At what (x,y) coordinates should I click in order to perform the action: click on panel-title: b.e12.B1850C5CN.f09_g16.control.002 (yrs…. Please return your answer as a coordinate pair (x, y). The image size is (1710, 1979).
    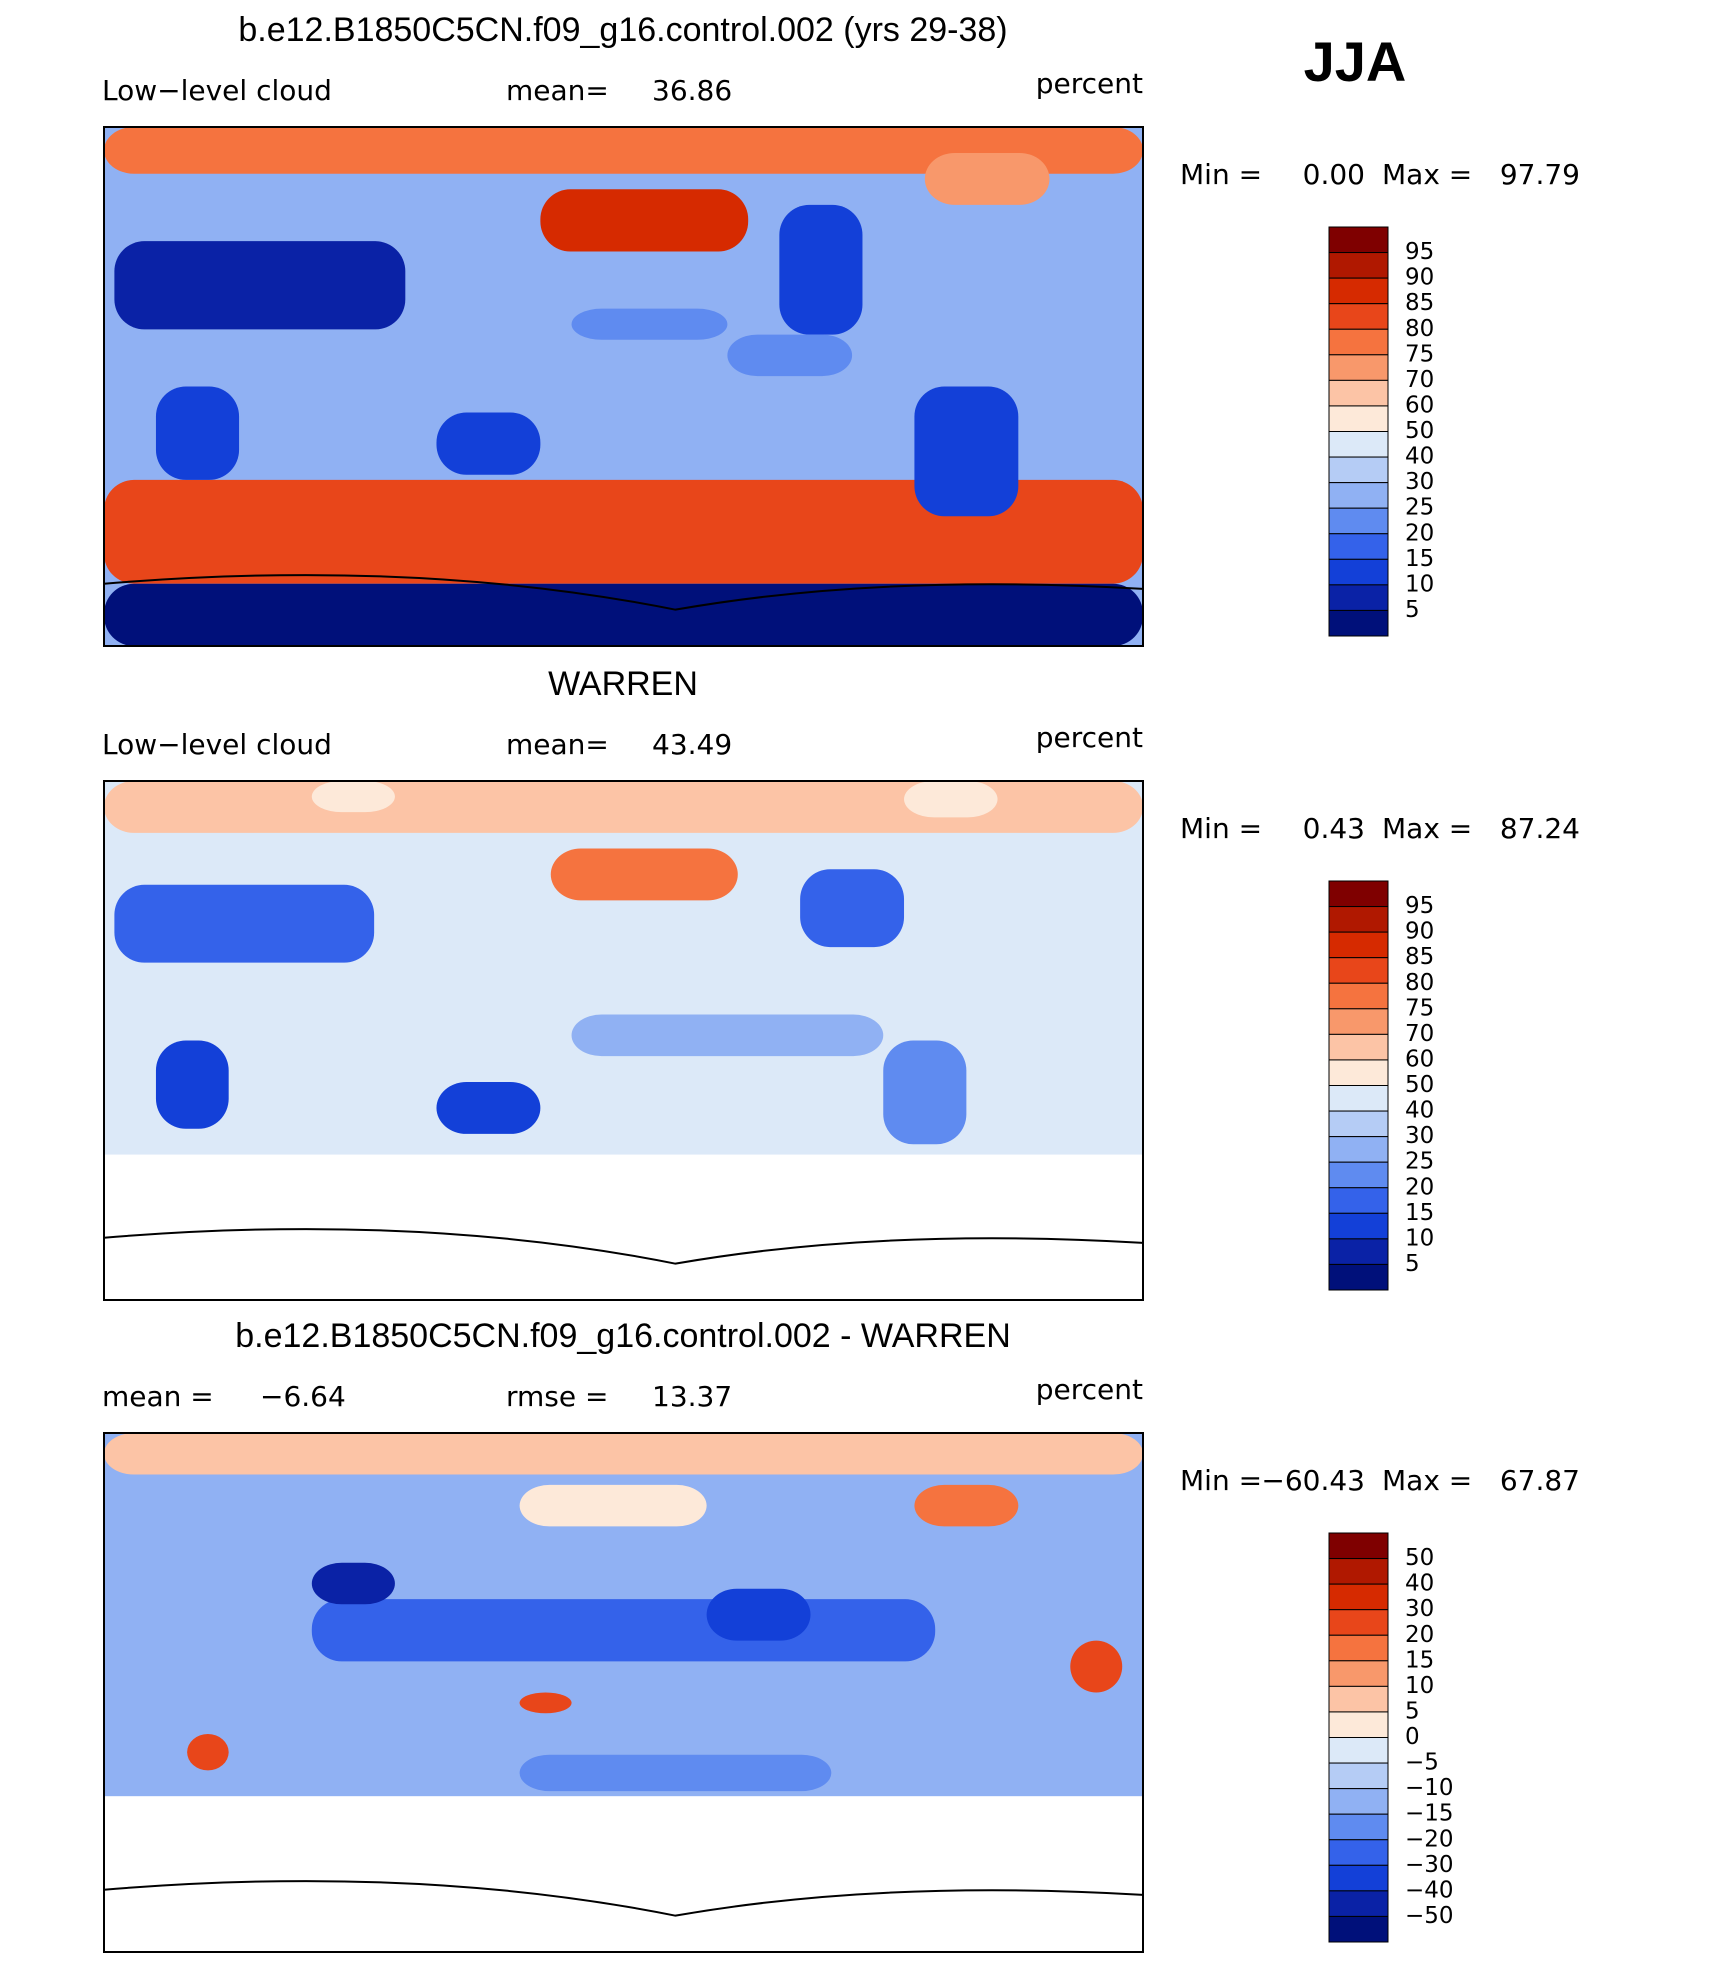
    Looking at the image, I should click on (622, 30).